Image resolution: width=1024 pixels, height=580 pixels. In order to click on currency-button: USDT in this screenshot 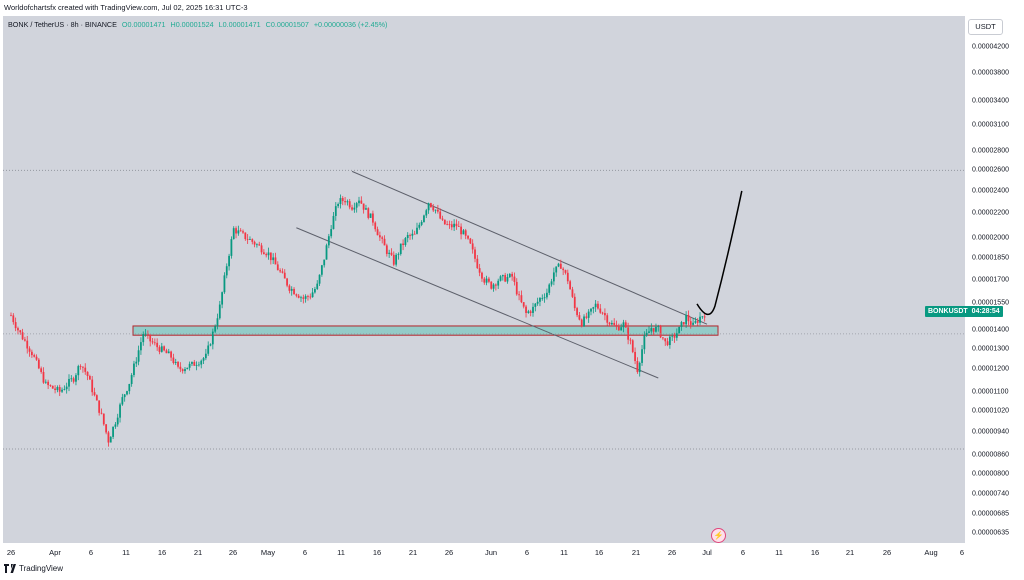, I will do `click(985, 27)`.